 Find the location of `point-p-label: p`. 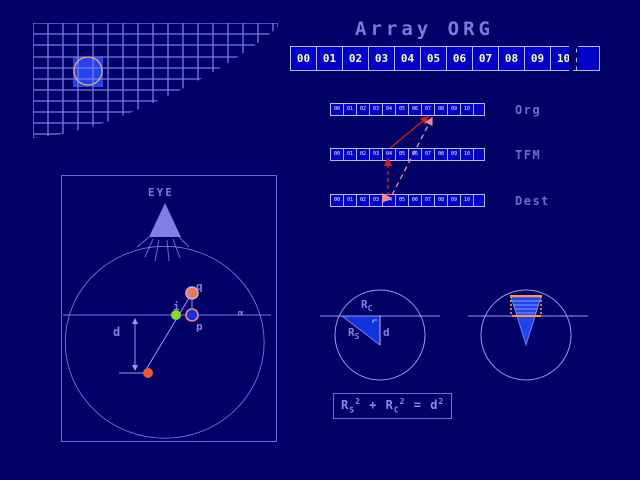

point-p-label: p is located at coordinates (199, 326).